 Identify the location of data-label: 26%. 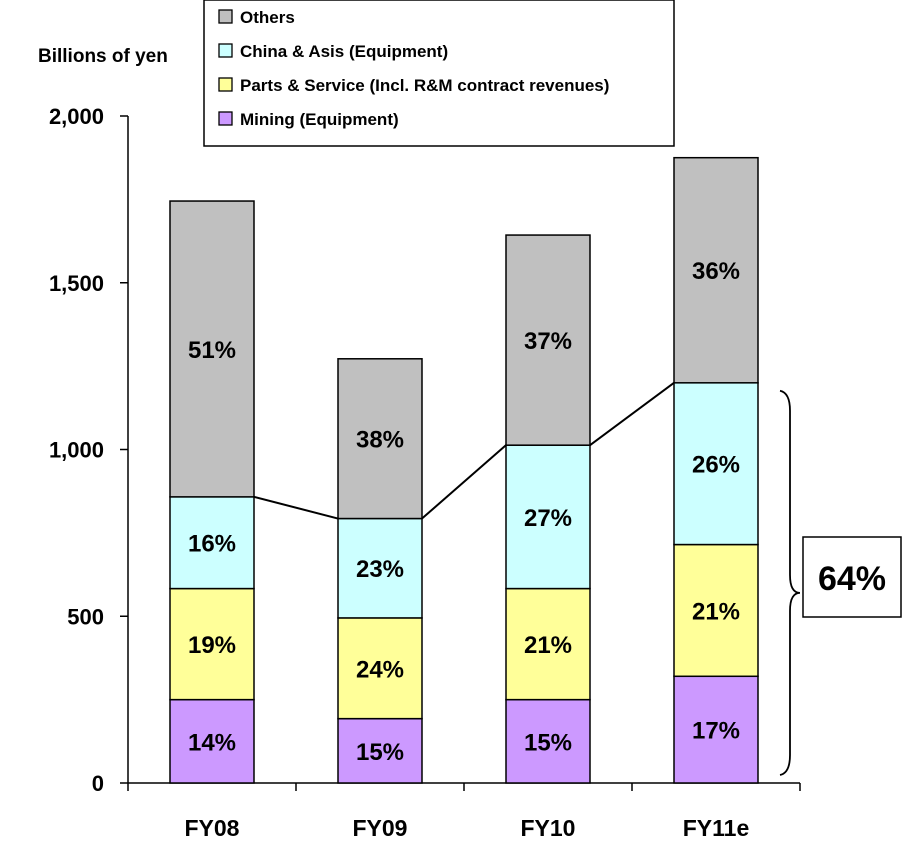
(716, 465).